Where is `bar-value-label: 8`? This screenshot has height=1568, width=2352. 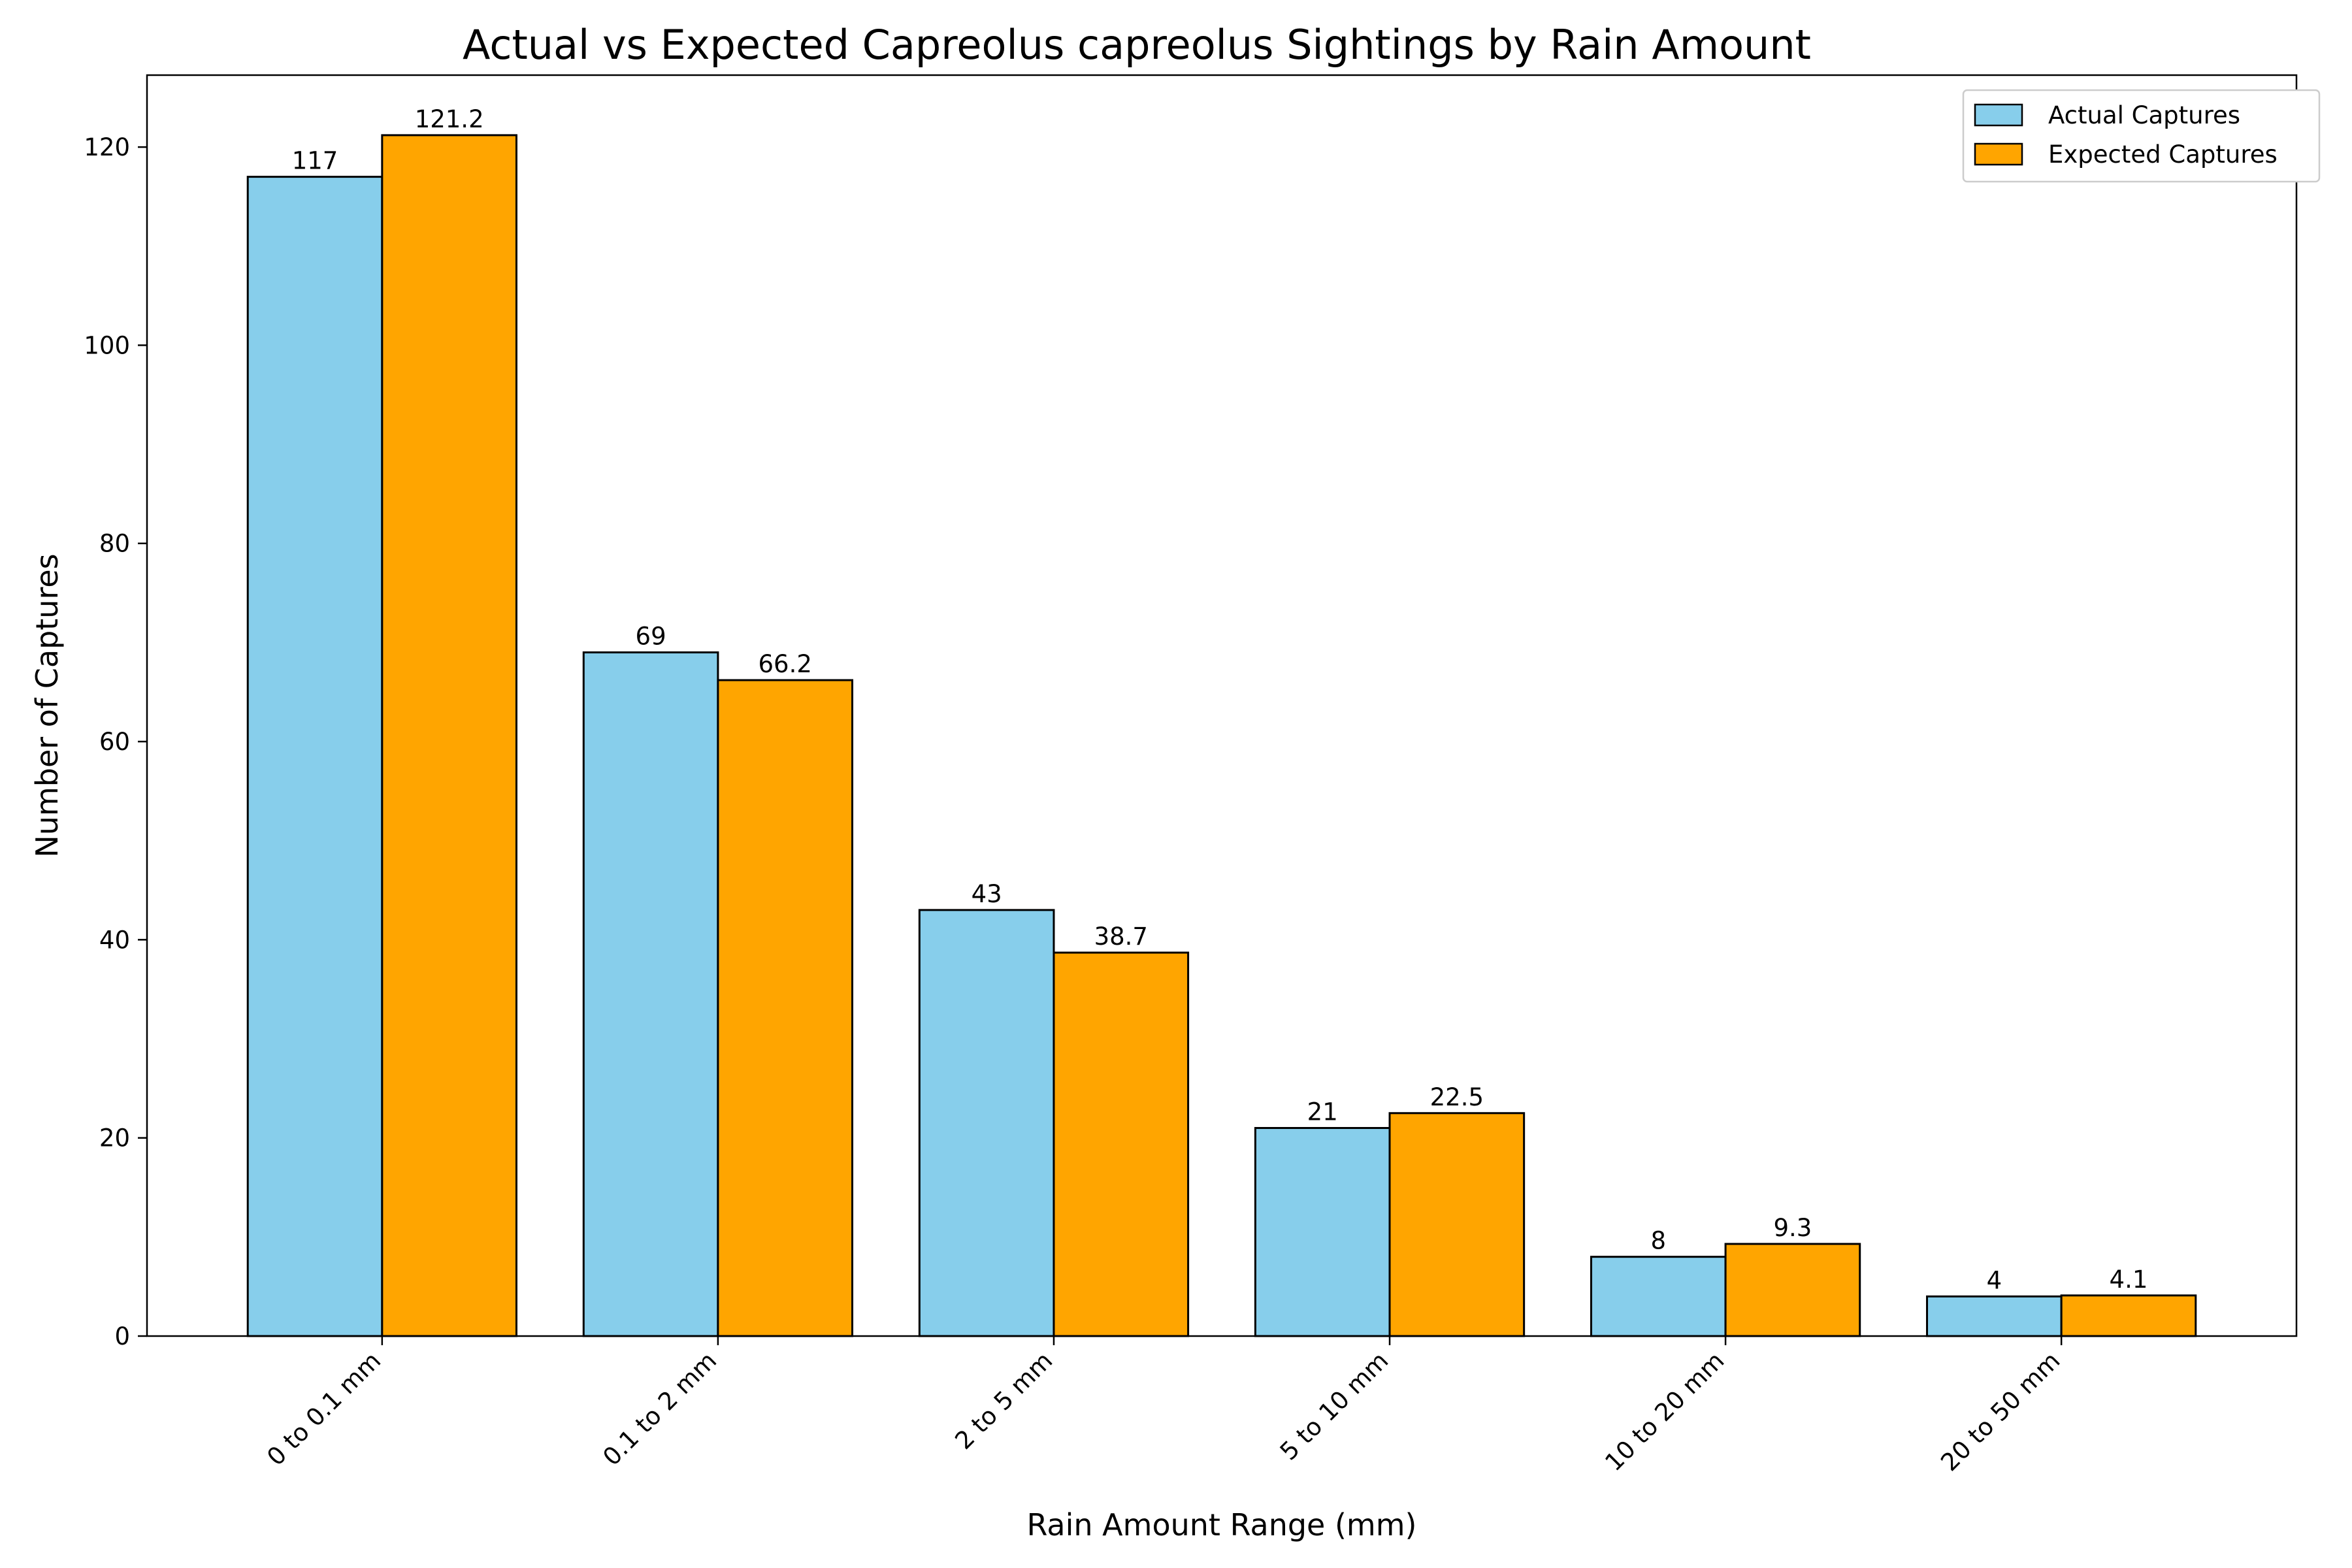
bar-value-label: 8 is located at coordinates (1659, 1241).